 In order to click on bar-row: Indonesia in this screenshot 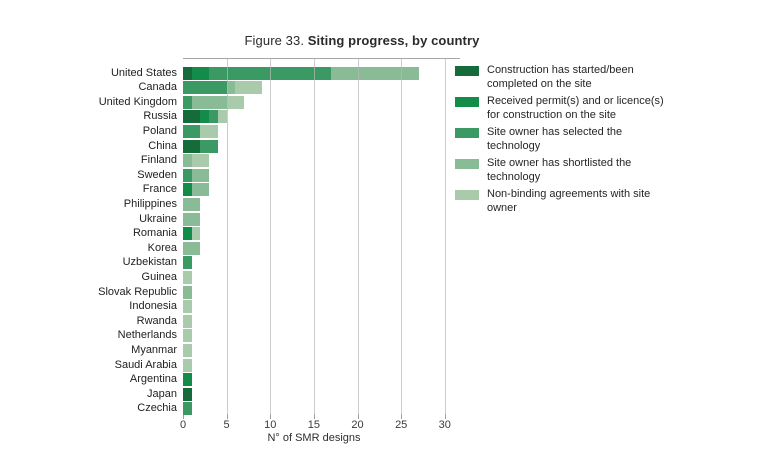, I will do `click(383, 307)`.